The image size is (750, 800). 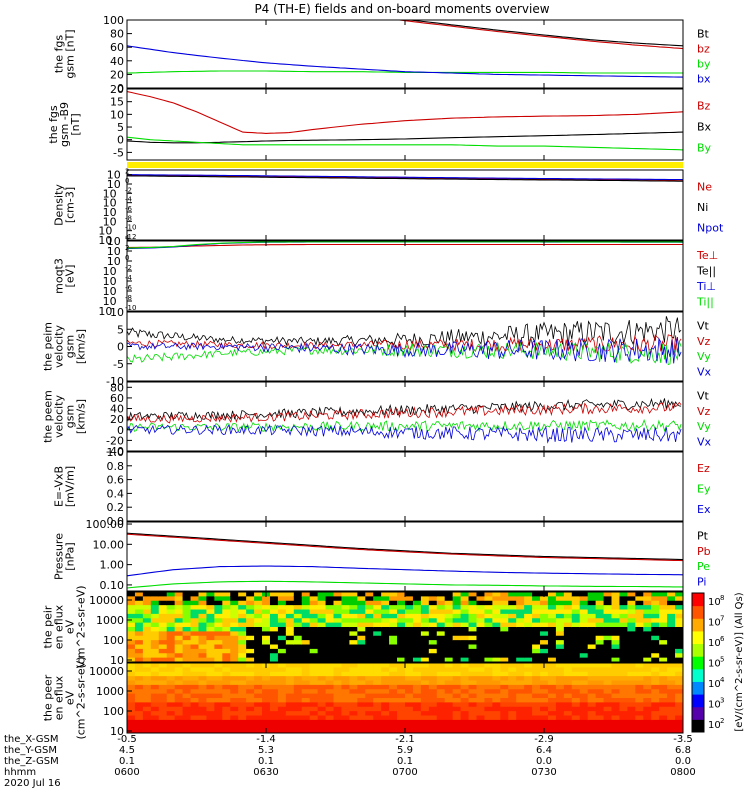 I want to click on colorbar-tick-exponent: 7, so click(x=722, y=619).